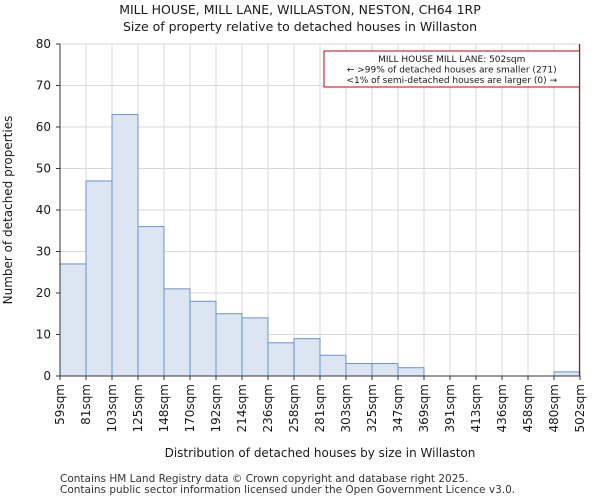 Image resolution: width=600 pixels, height=500 pixels. What do you see at coordinates (398, 408) in the screenshot?
I see `x-tick-label: 347sqm` at bounding box center [398, 408].